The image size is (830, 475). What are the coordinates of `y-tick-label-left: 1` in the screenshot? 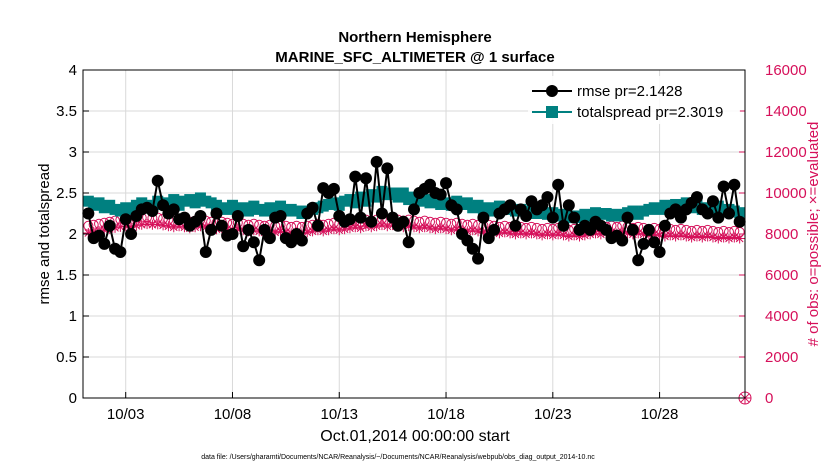 It's located at (73, 316).